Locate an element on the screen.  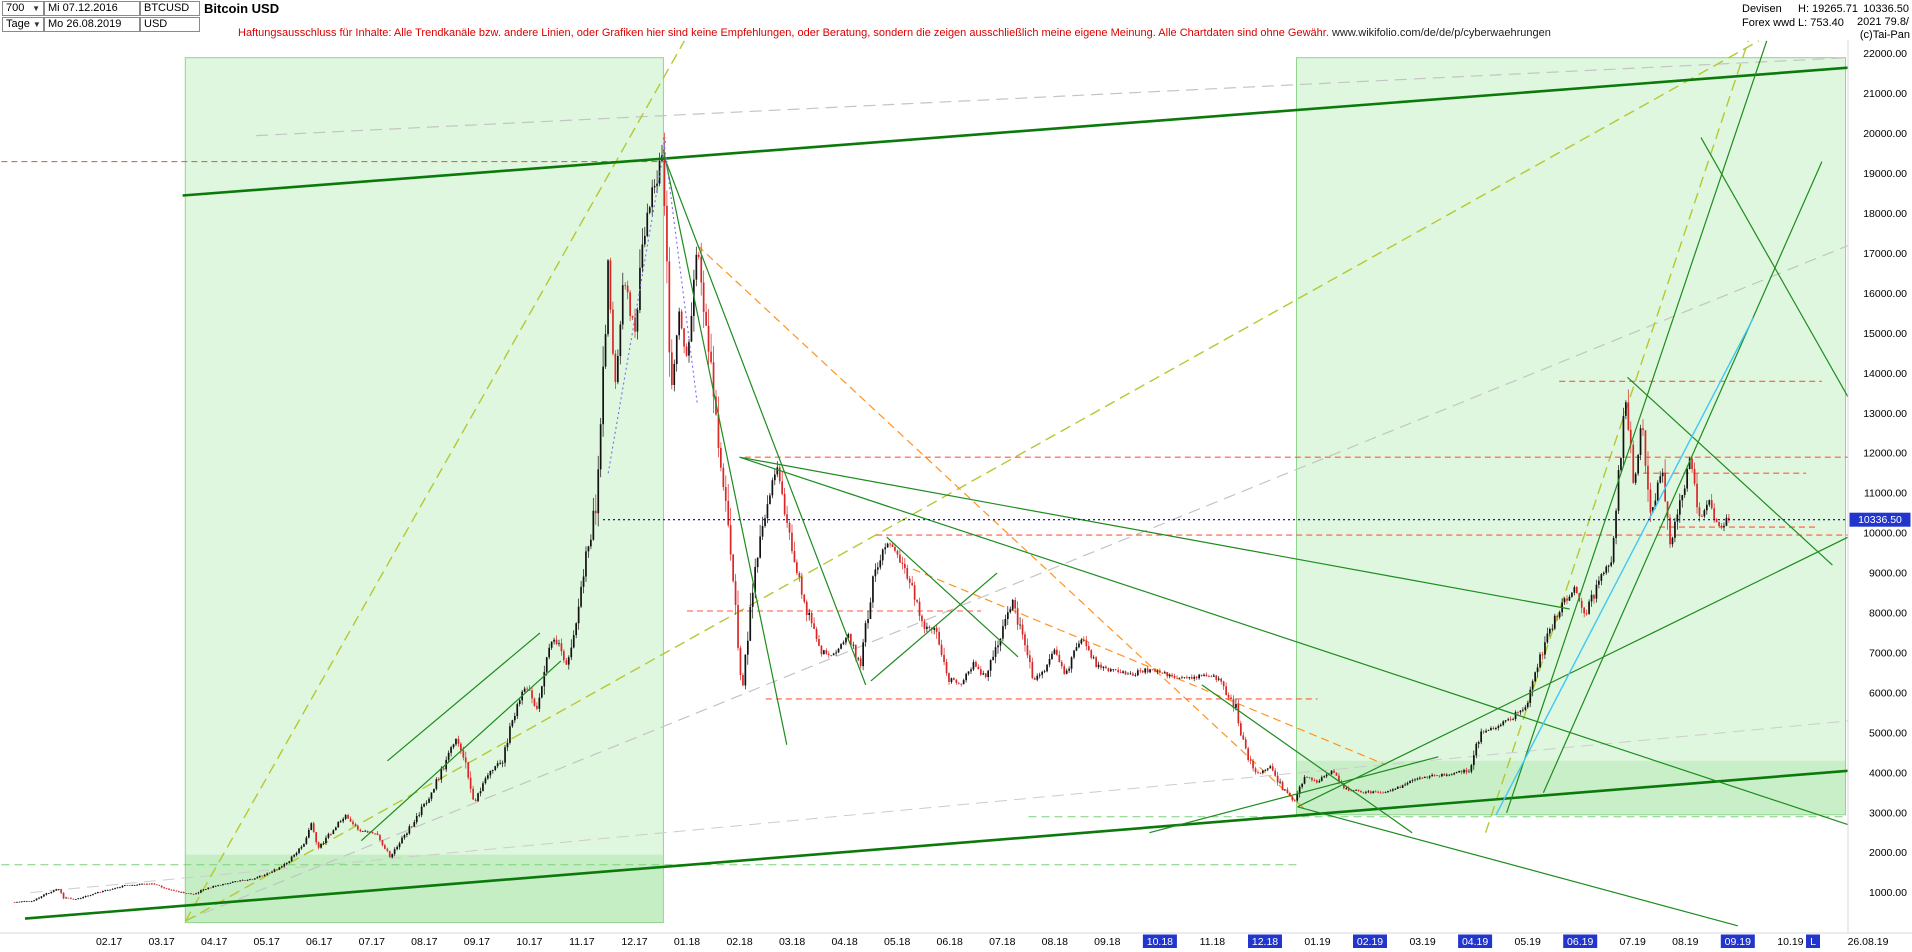
period-unit-dropdown: Tage ▼ is located at coordinates (23, 24).